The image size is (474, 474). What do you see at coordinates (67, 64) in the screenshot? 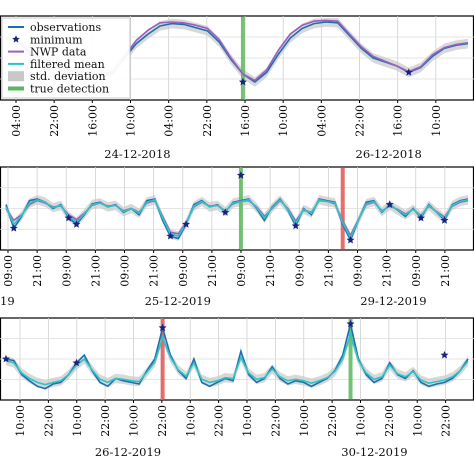
I see `legend-label: filtered mean` at bounding box center [67, 64].